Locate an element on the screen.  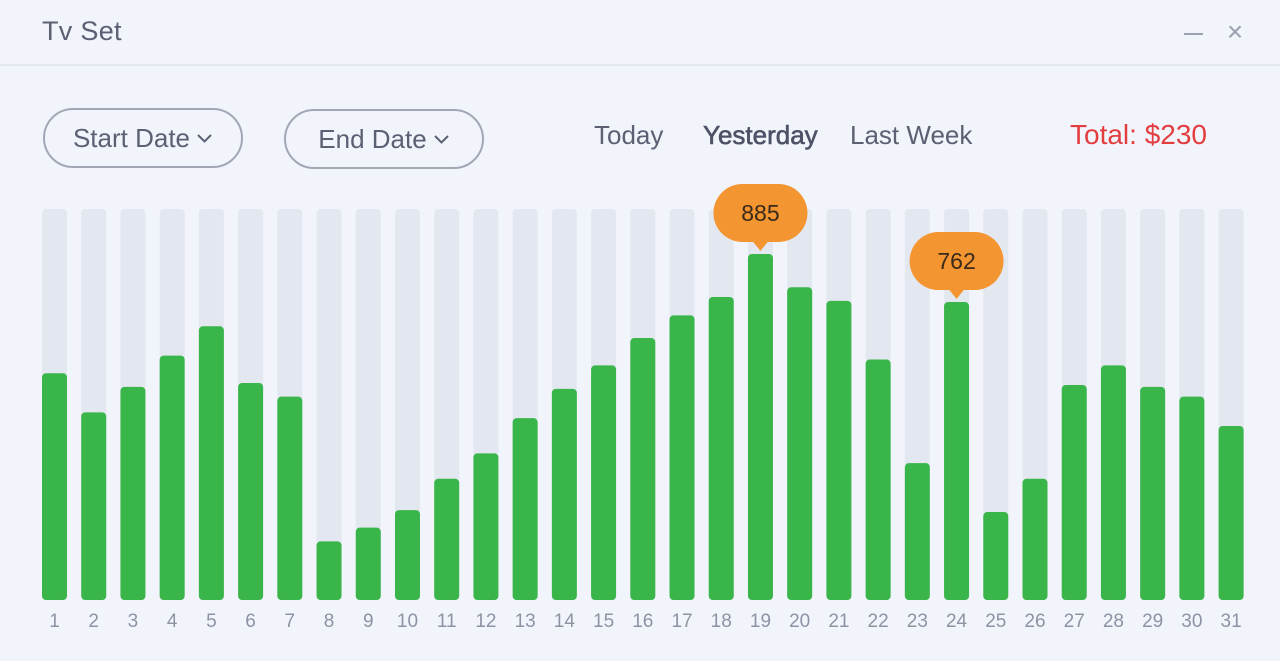
x-tick-label: 7 is located at coordinates (290, 621).